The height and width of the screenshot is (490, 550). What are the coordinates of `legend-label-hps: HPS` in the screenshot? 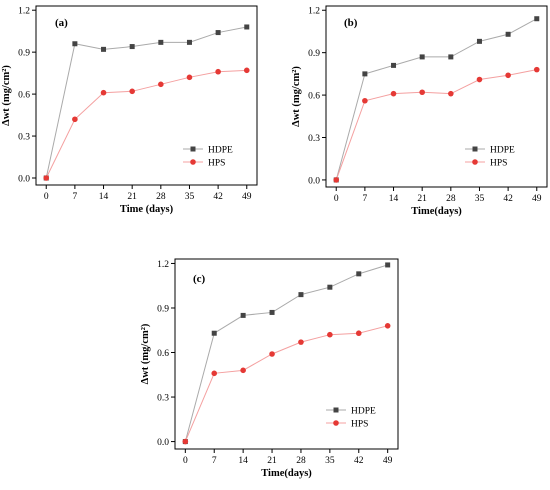 It's located at (498, 164).